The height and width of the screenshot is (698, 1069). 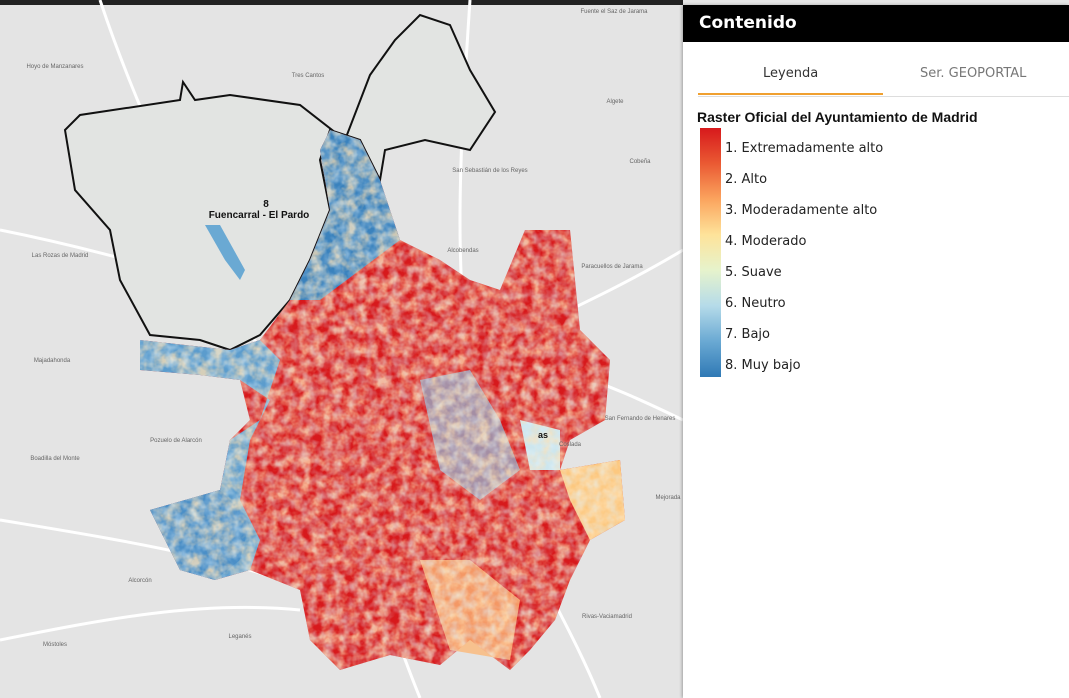 I want to click on legend-item: 7. Bajo, so click(x=747, y=334).